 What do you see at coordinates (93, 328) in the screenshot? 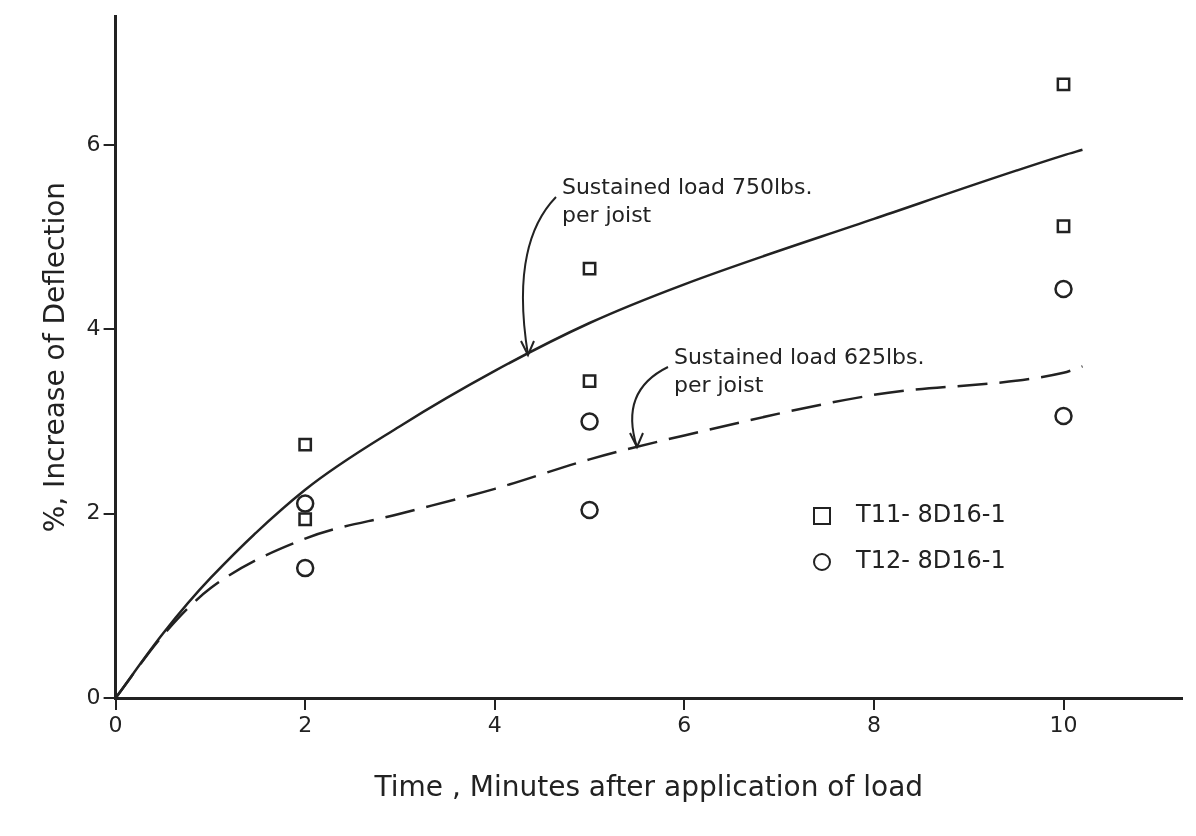
I see `y-tick-label: 4` at bounding box center [93, 328].